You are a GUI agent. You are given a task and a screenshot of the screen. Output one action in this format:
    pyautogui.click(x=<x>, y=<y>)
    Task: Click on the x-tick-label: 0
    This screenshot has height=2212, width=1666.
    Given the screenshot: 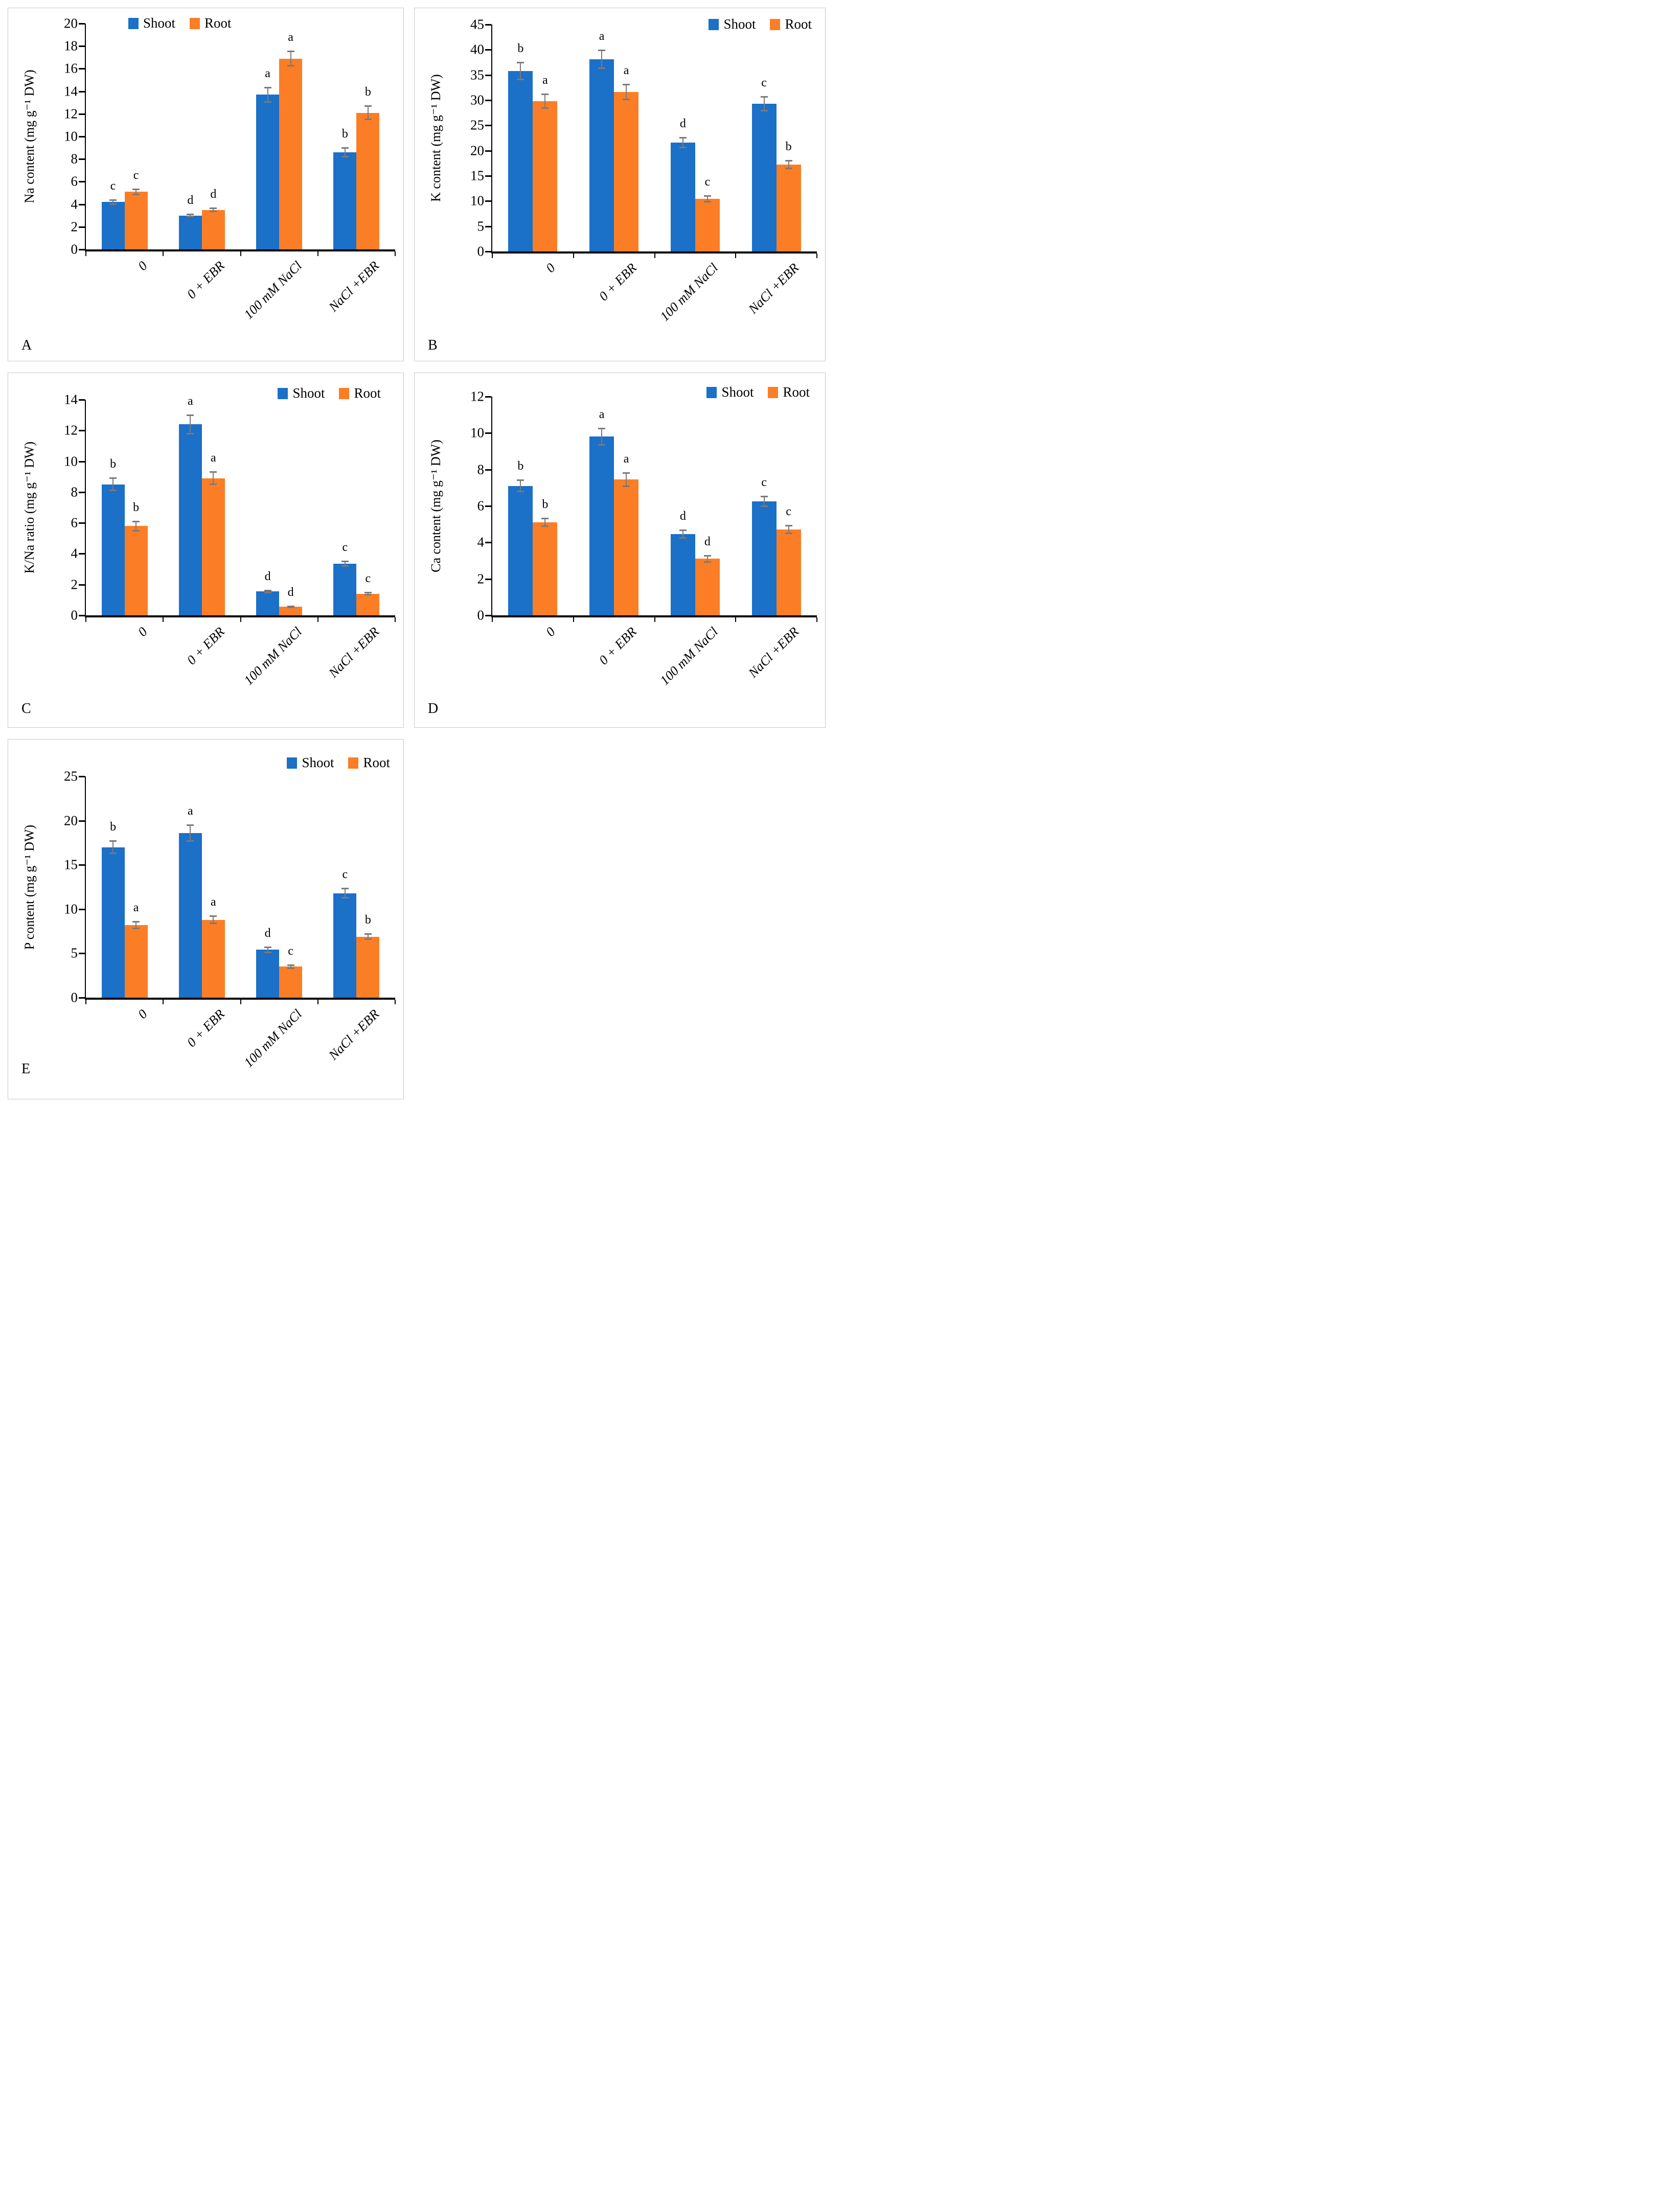 What is the action you would take?
    pyautogui.click(x=551, y=267)
    